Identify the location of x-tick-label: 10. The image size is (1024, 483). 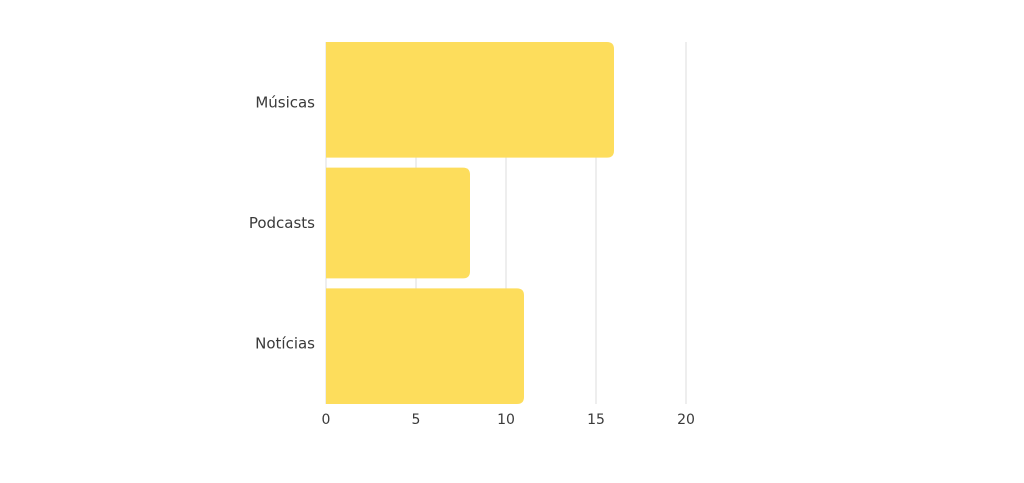
(506, 420).